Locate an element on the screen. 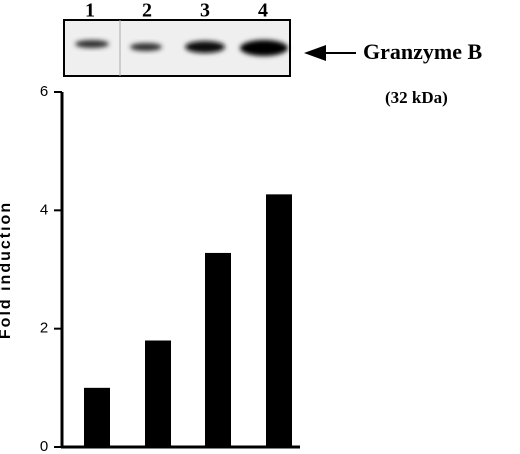 The image size is (520, 454). annotation: Granzyme B is located at coordinates (422, 51).